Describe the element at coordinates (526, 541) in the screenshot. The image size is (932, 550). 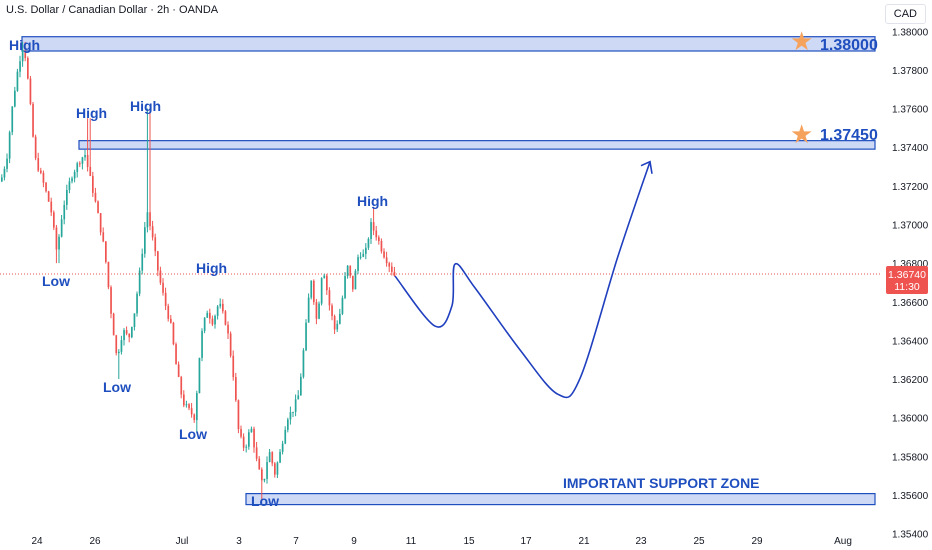
I see `time-tick-label: 17` at that location.